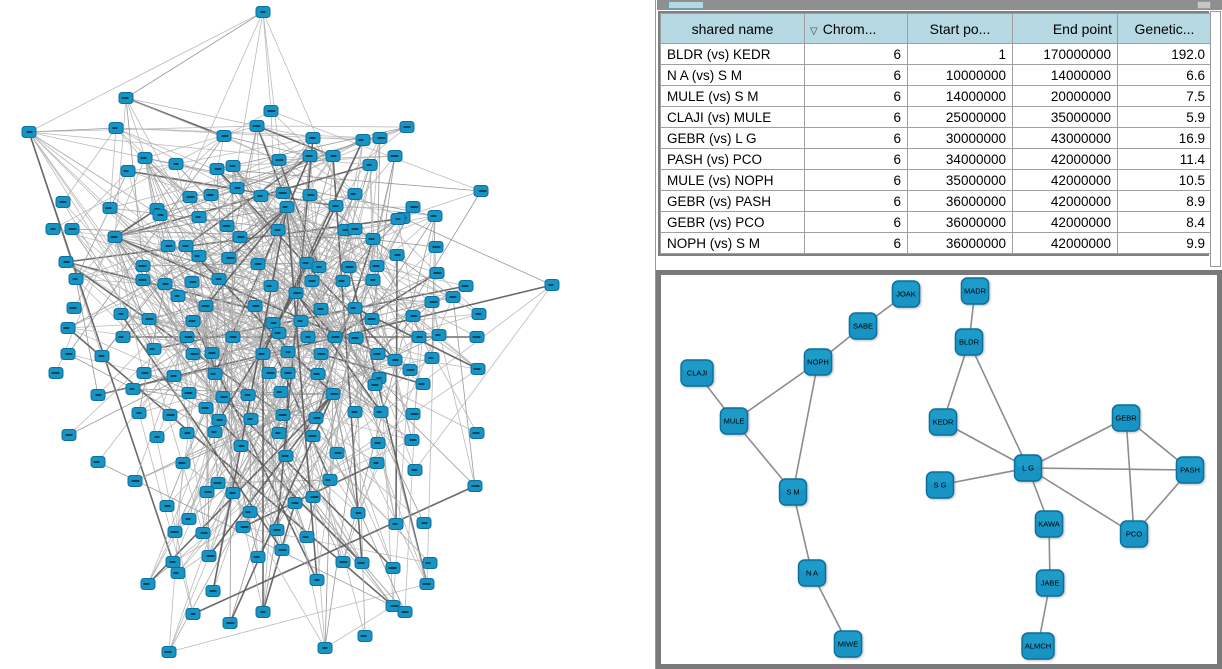 Image resolution: width=1222 pixels, height=669 pixels. I want to click on table-row: PASH (vs) PCO 6 34000000 42000000 11.4, so click(936, 159).